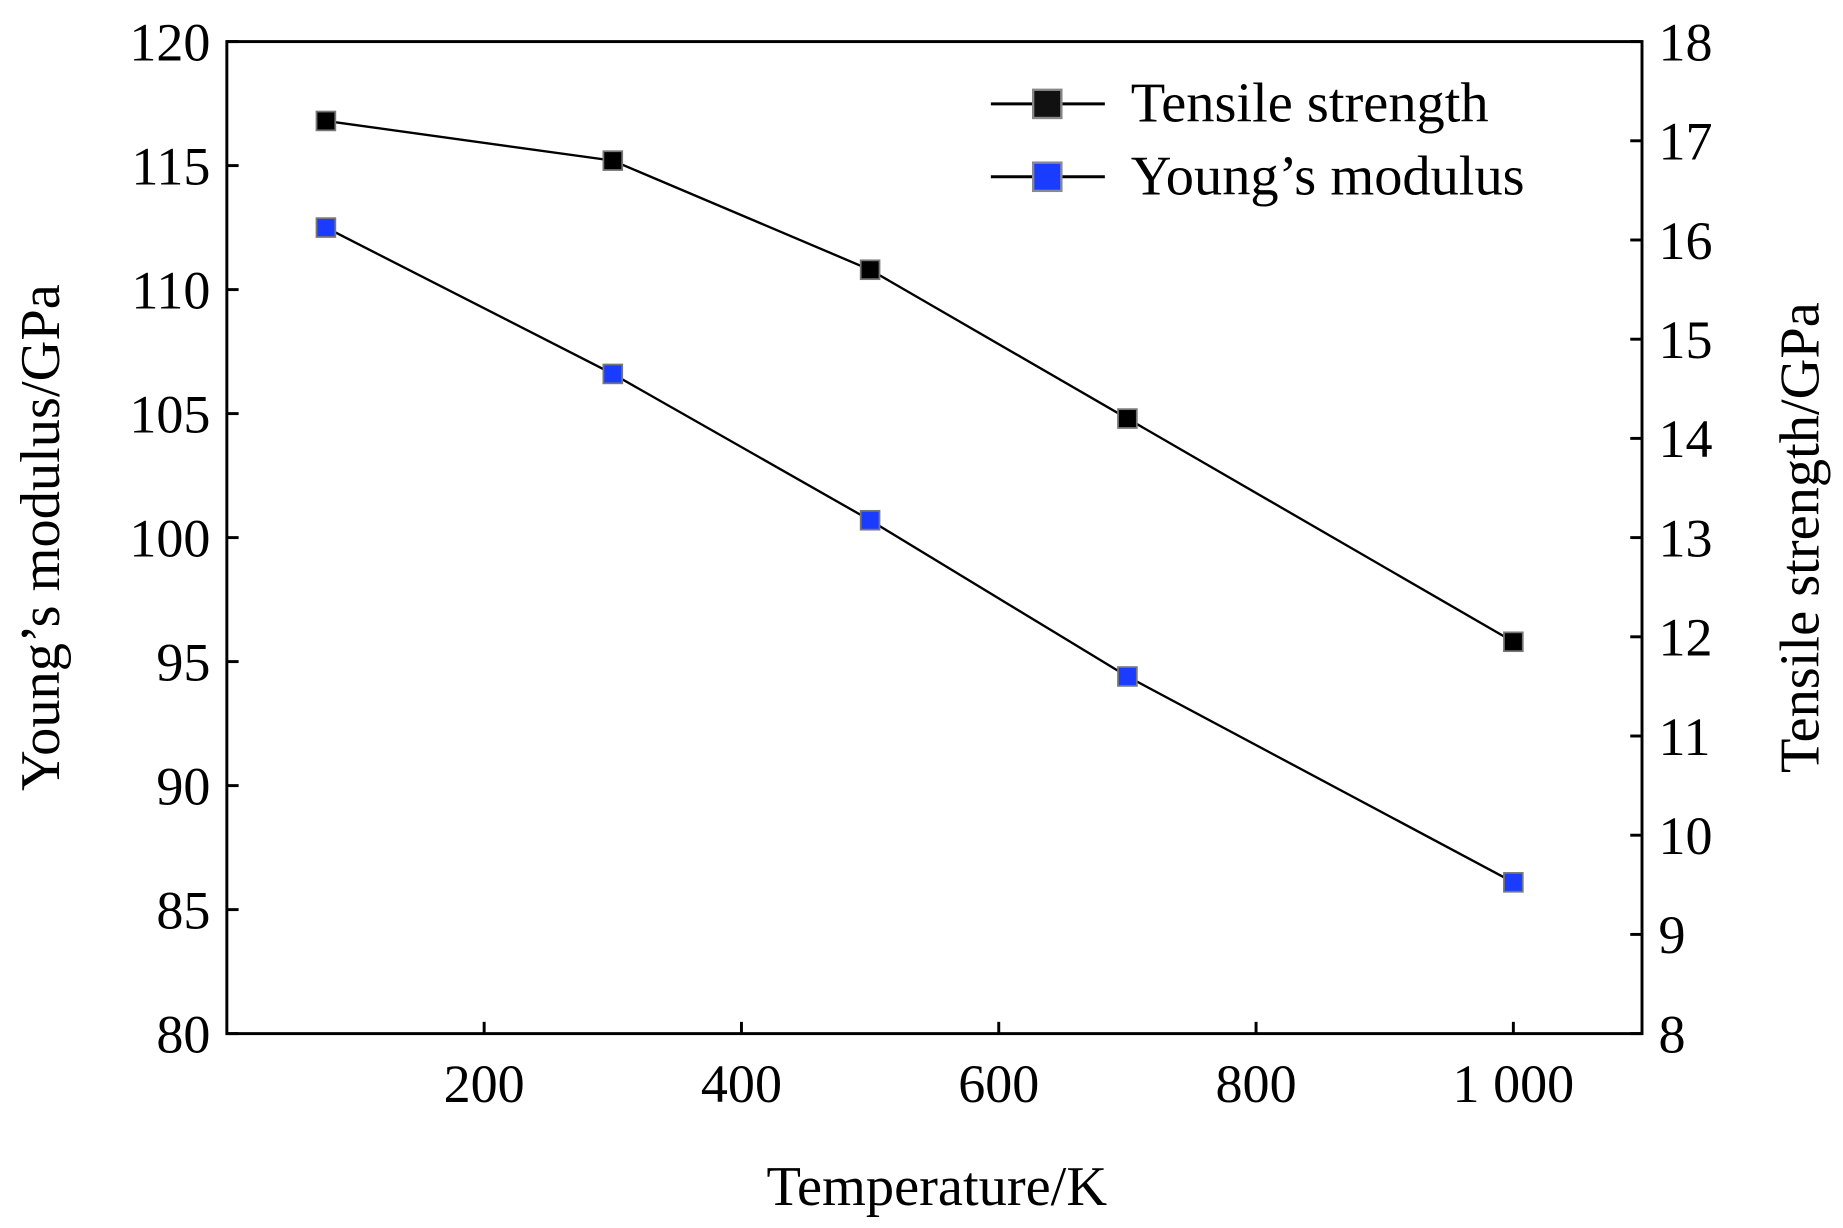 The width and height of the screenshot is (1843, 1228). Describe the element at coordinates (1684, 737) in the screenshot. I see `y2-tick-label: 11` at that location.